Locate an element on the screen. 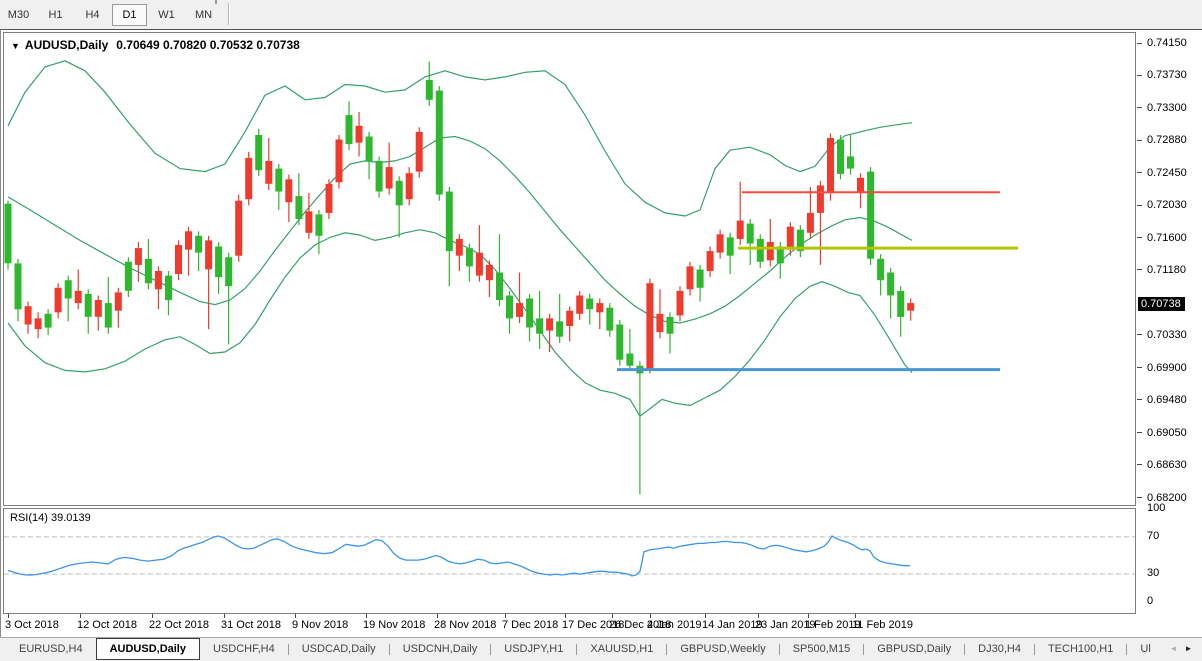 Image resolution: width=1202 pixels, height=661 pixels. price-axis-label: 0.69900 is located at coordinates (1167, 367).